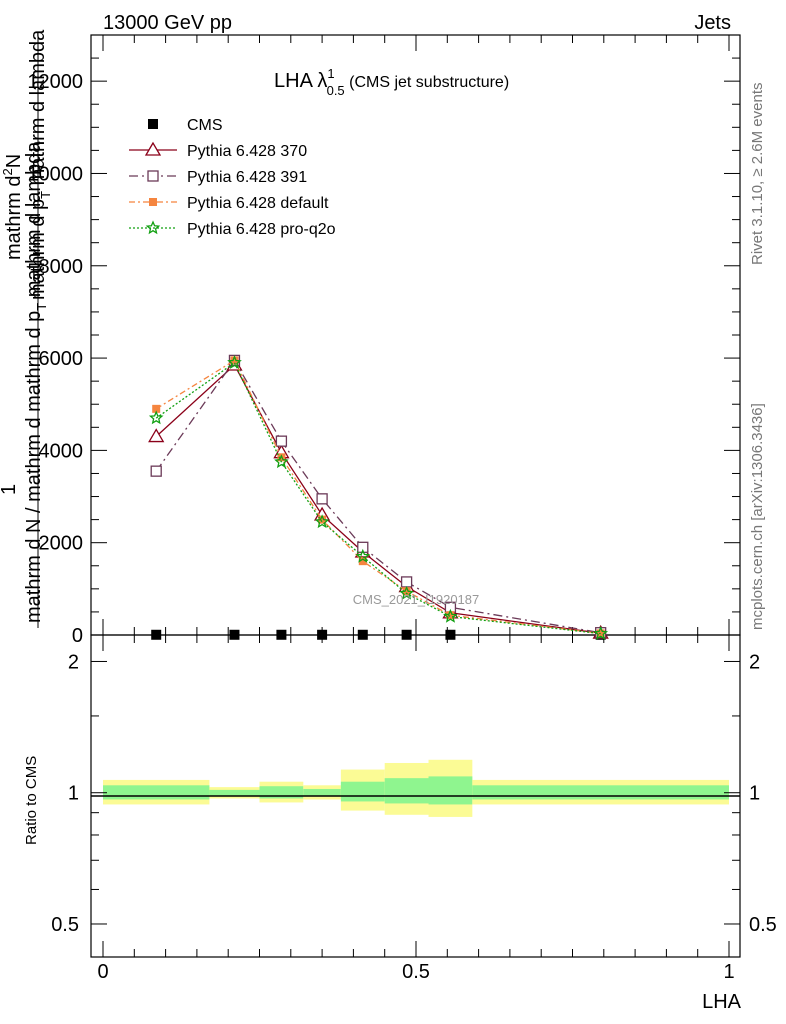  Describe the element at coordinates (416, 599) in the screenshot. I see `analysis-watermark: CMS_2021_I1920187` at that location.